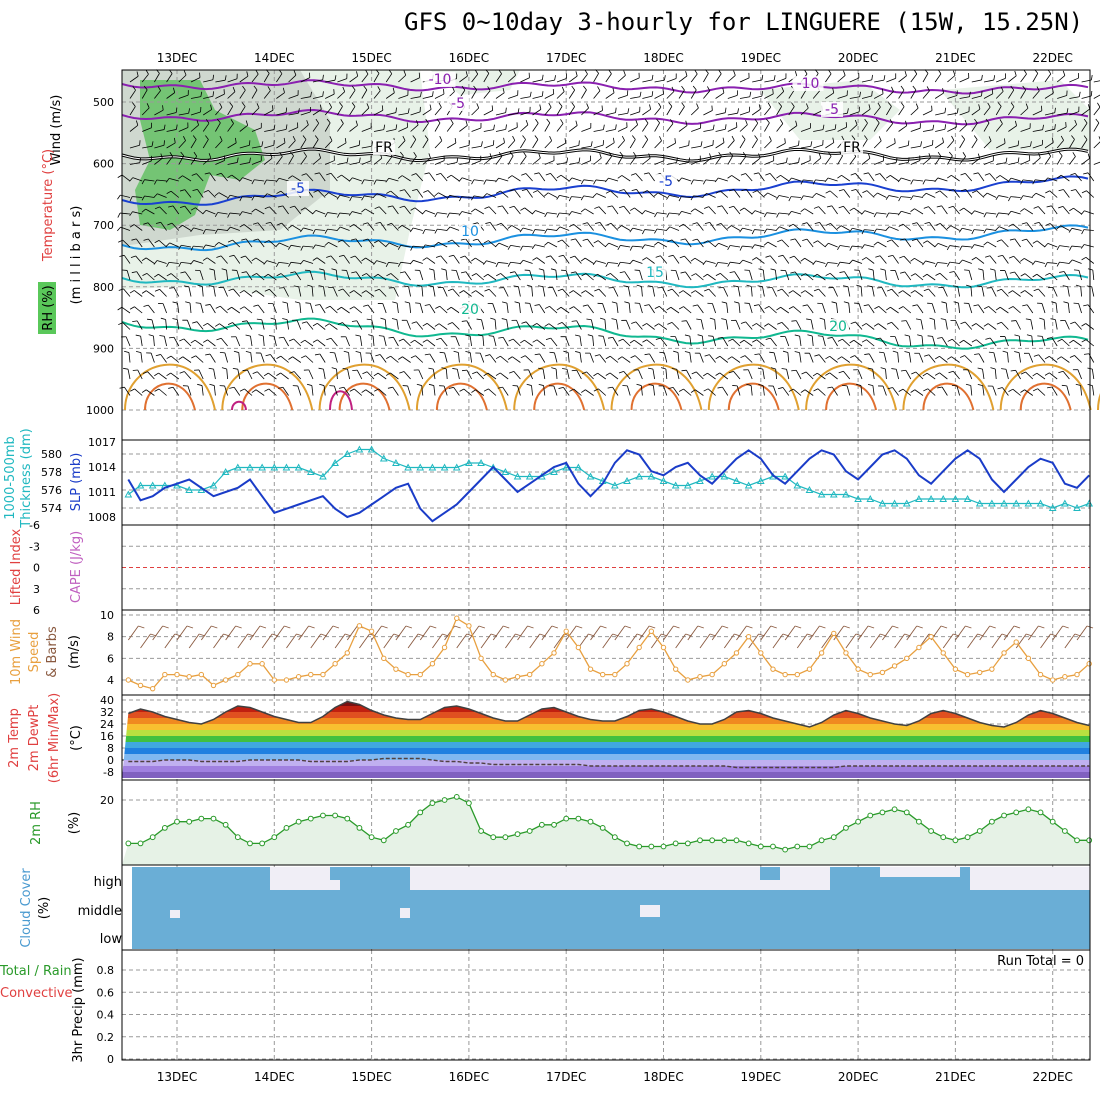 This screenshot has height=1100, width=1100. I want to click on date-label-top: 20DEC, so click(858, 58).